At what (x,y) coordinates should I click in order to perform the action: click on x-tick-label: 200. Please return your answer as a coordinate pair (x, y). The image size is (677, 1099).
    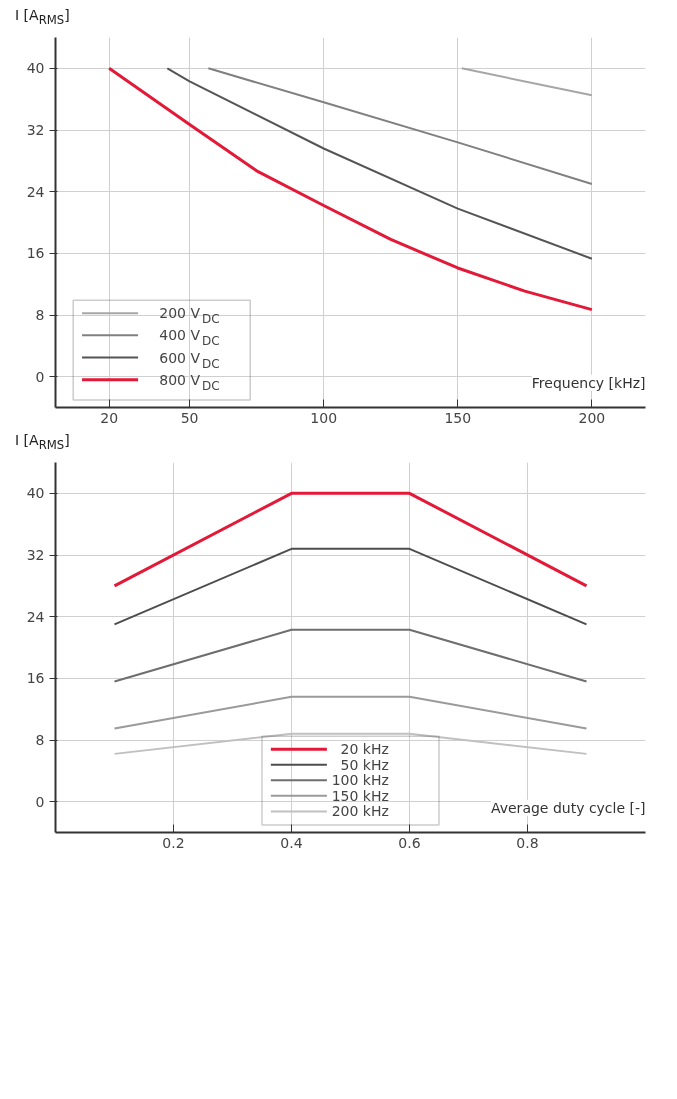
    Looking at the image, I should click on (592, 417).